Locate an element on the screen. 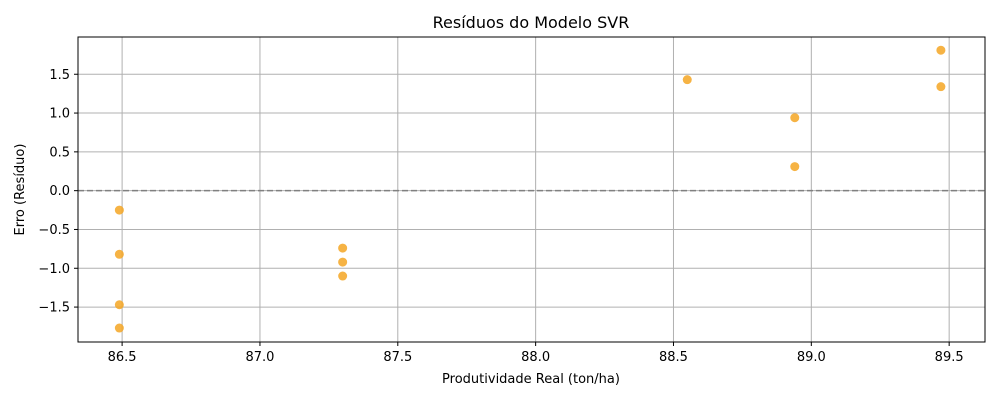 This screenshot has height=400, width=1000. y-tick-label: −1.0 is located at coordinates (54, 269).